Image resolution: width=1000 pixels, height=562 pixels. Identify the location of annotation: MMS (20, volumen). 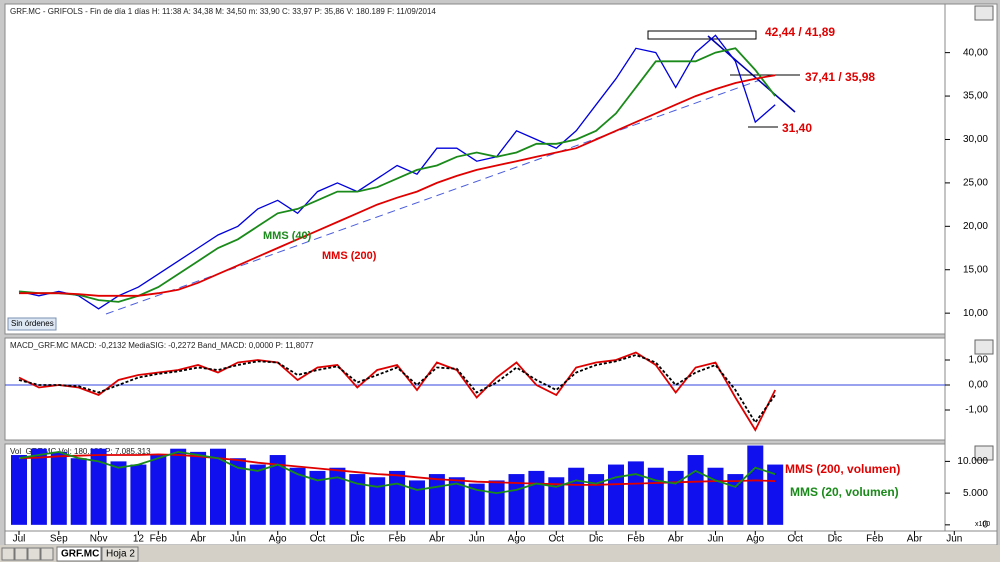
(844, 492).